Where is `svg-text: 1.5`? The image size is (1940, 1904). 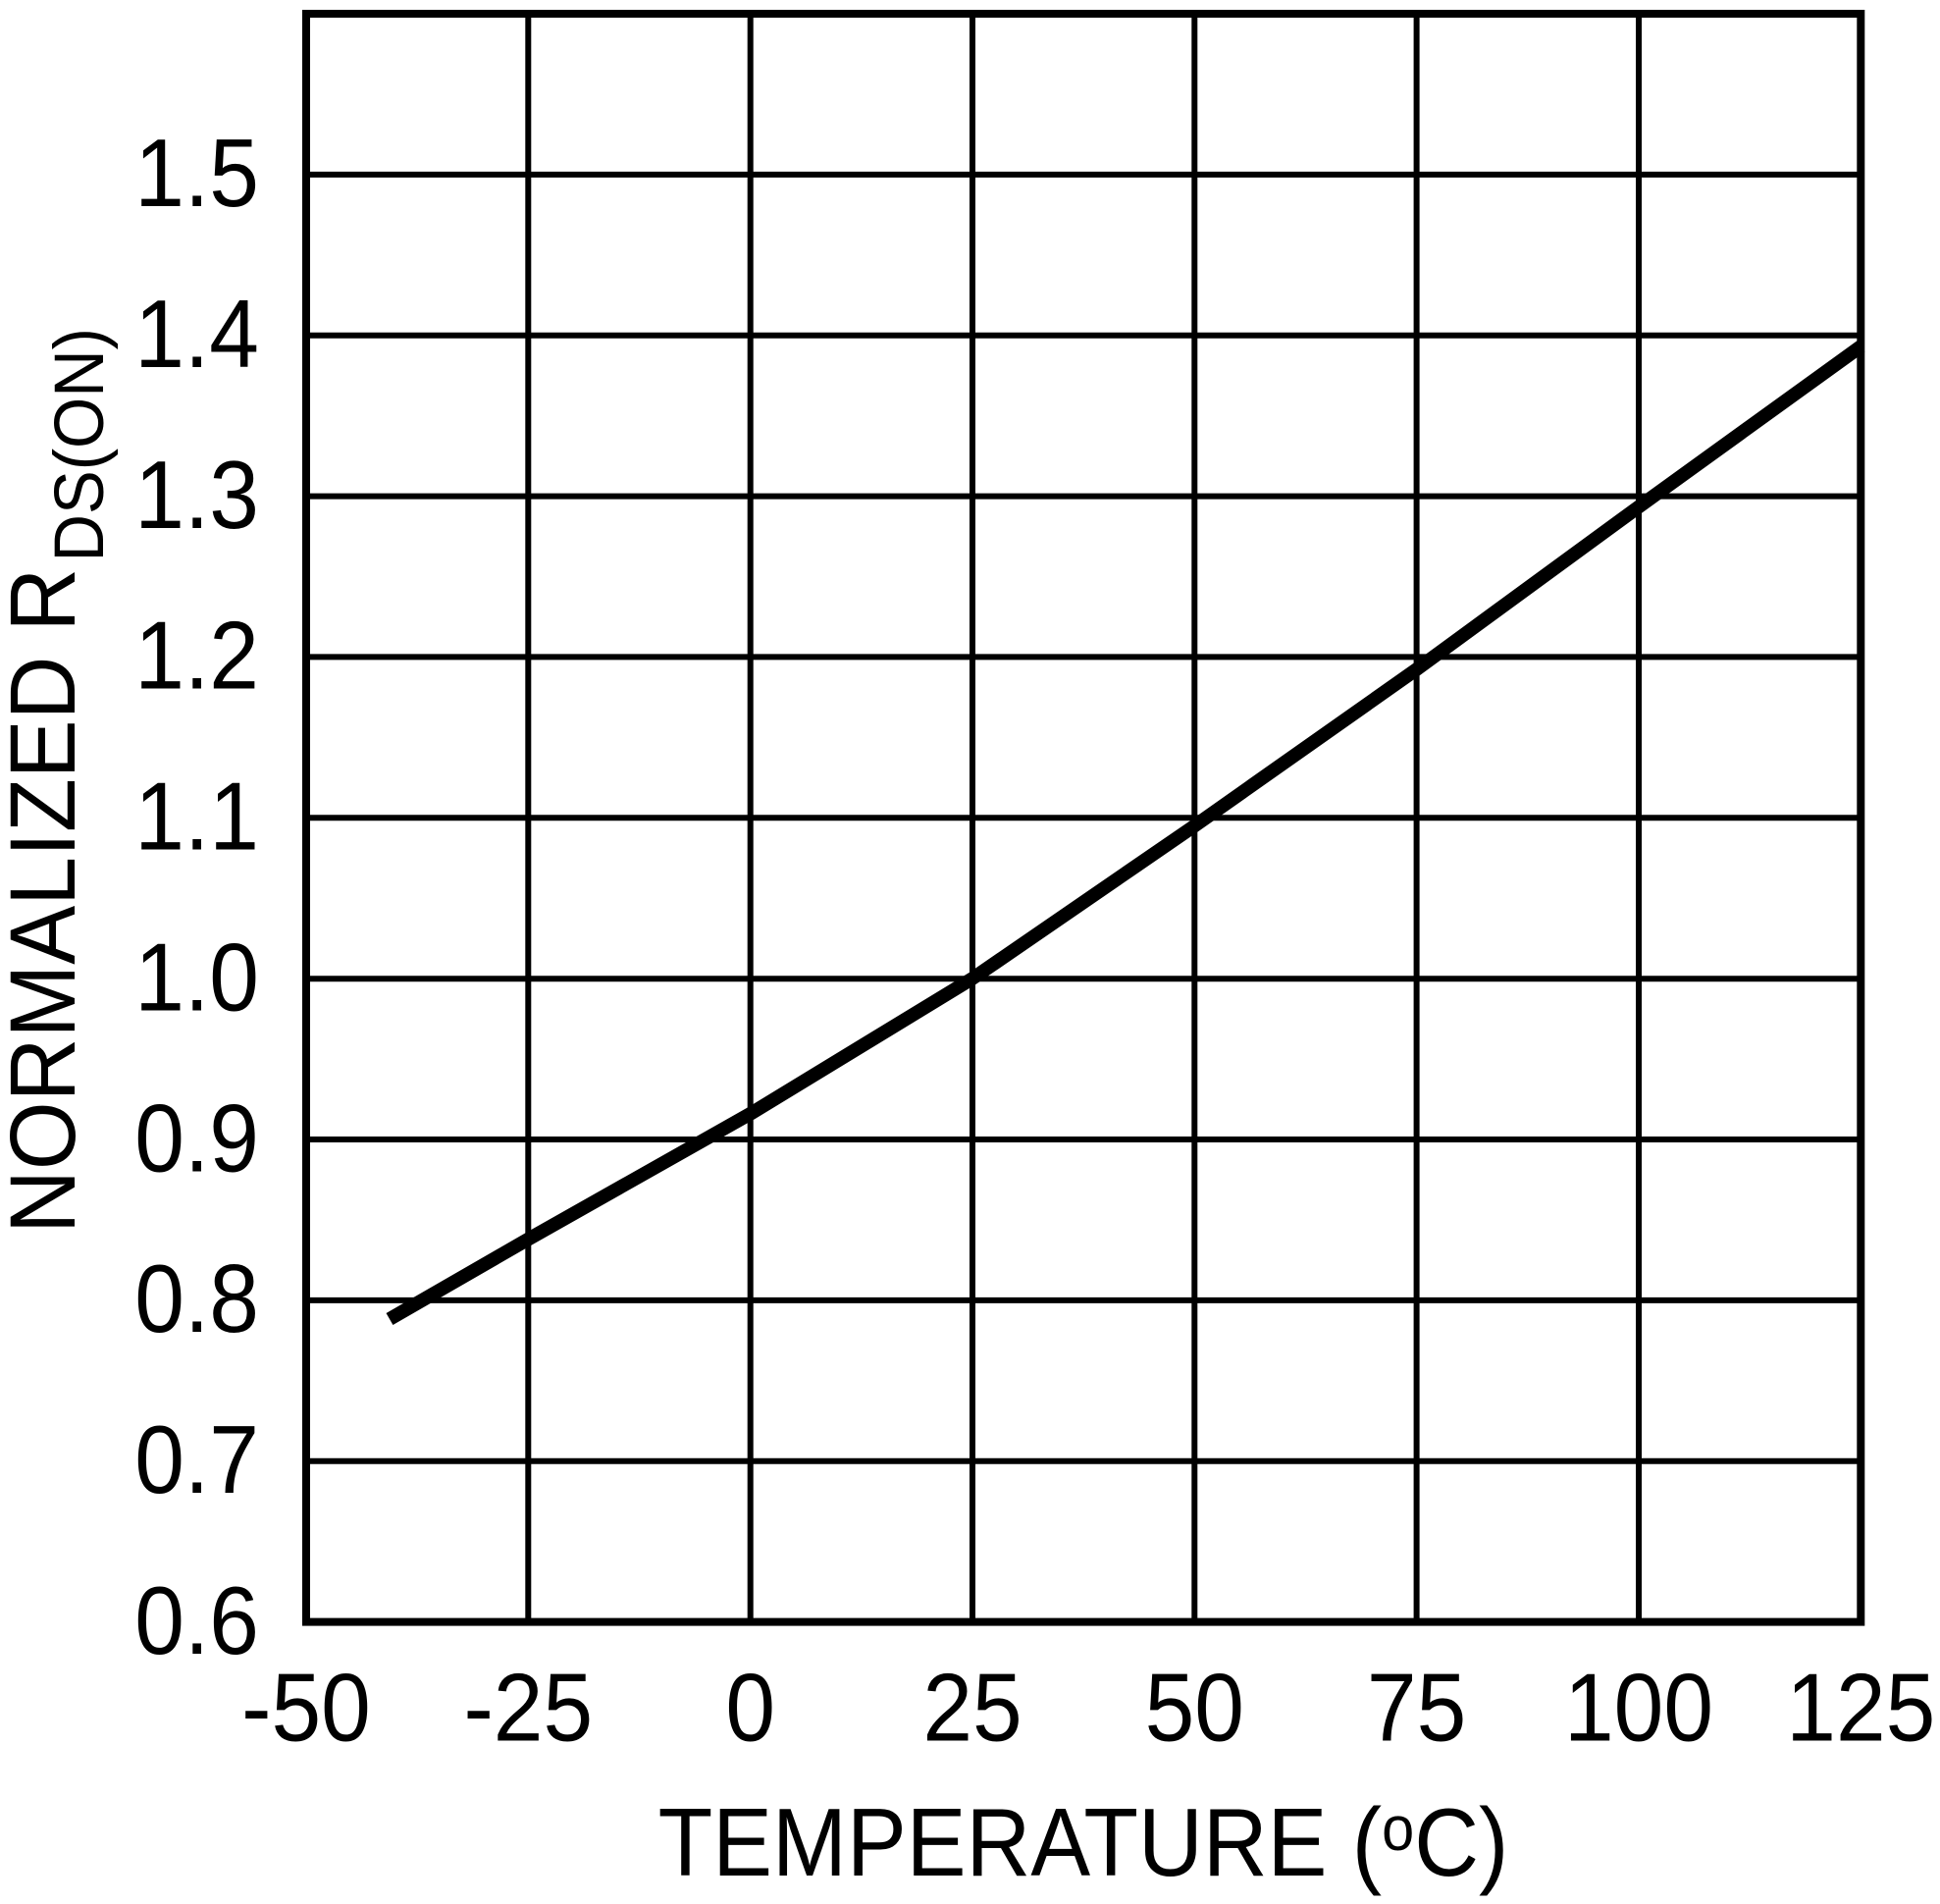
svg-text: 1.5 is located at coordinates (196, 174).